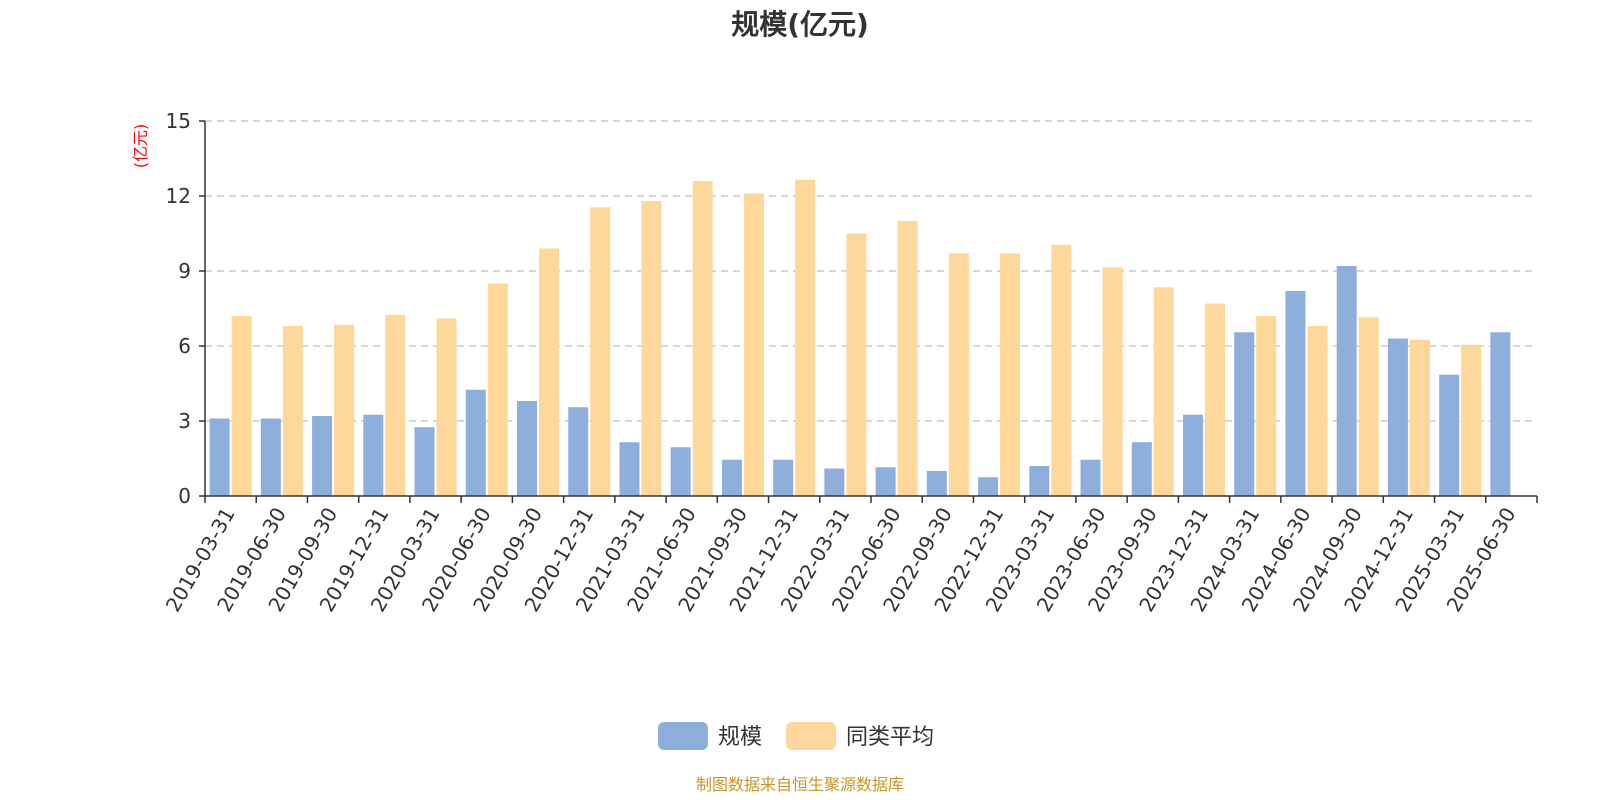  Describe the element at coordinates (184, 271) in the screenshot. I see `y-tick-label: 9` at that location.